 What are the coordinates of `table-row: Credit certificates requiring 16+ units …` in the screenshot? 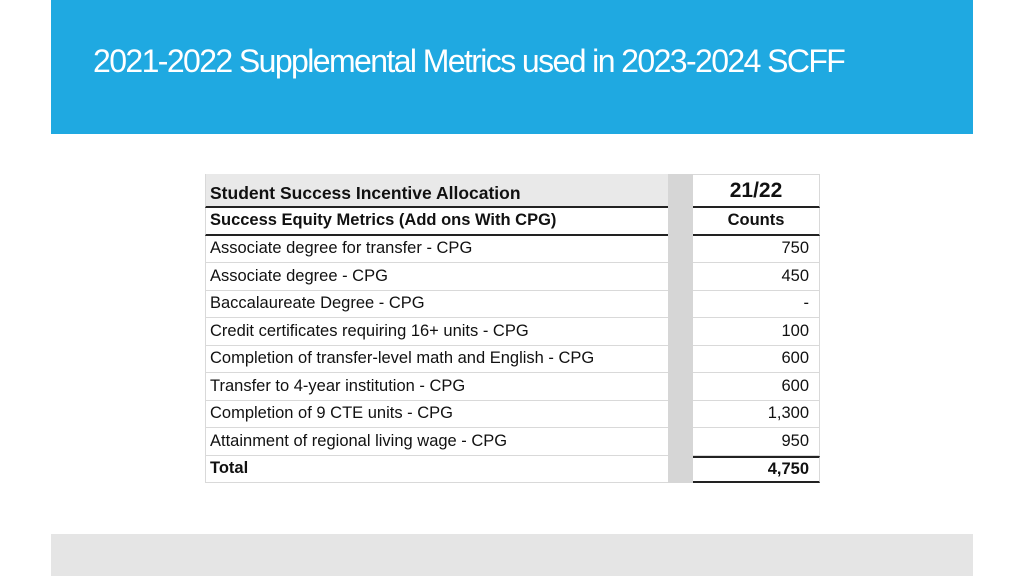 It's located at (512, 332).